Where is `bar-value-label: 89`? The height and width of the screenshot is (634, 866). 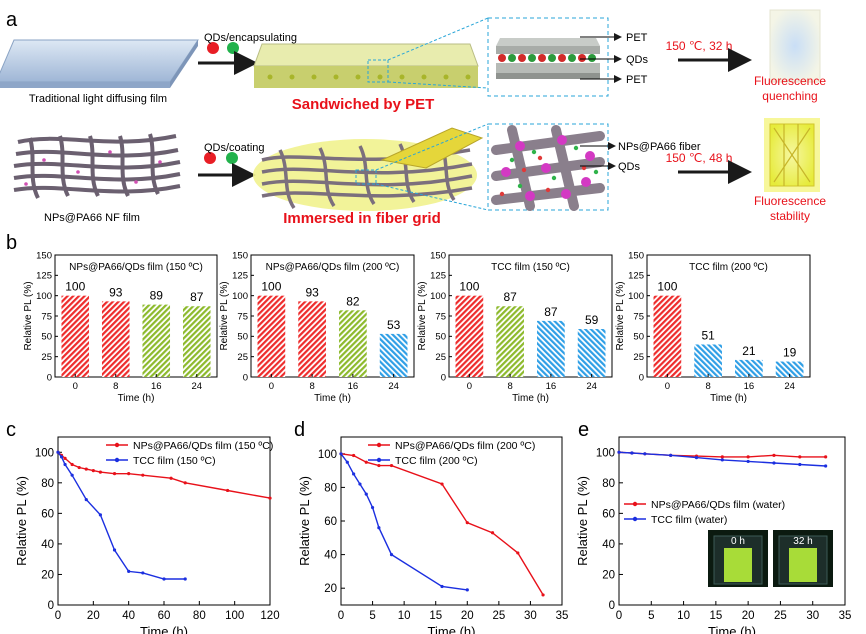 bar-value-label: 89 is located at coordinates (157, 296).